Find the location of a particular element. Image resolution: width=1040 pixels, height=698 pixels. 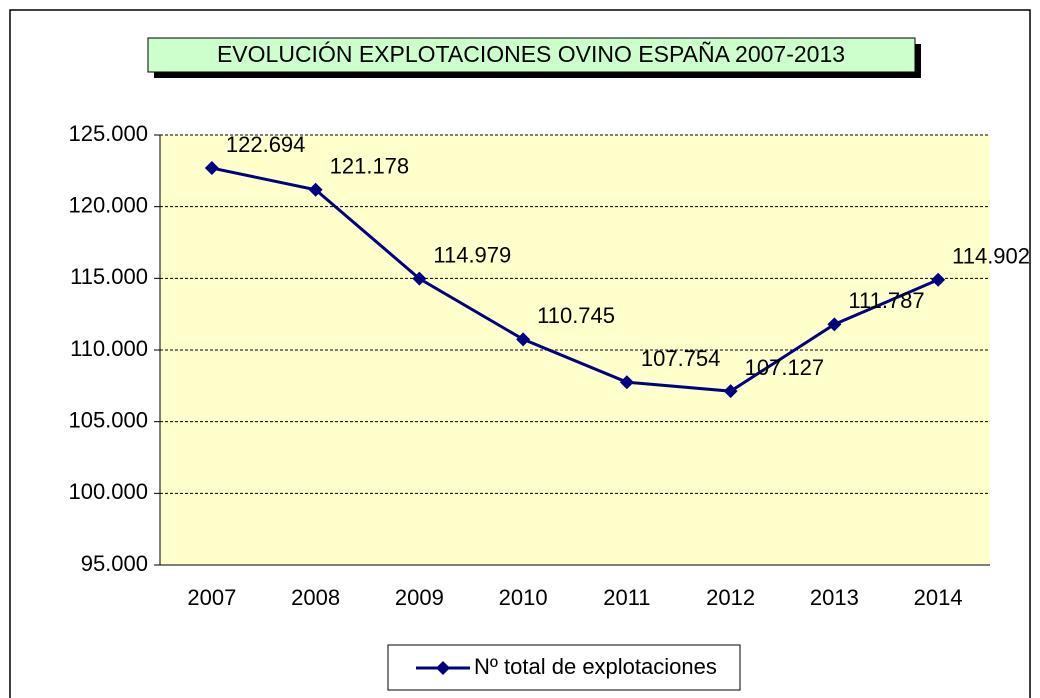

data-label: 107.127 is located at coordinates (785, 367).